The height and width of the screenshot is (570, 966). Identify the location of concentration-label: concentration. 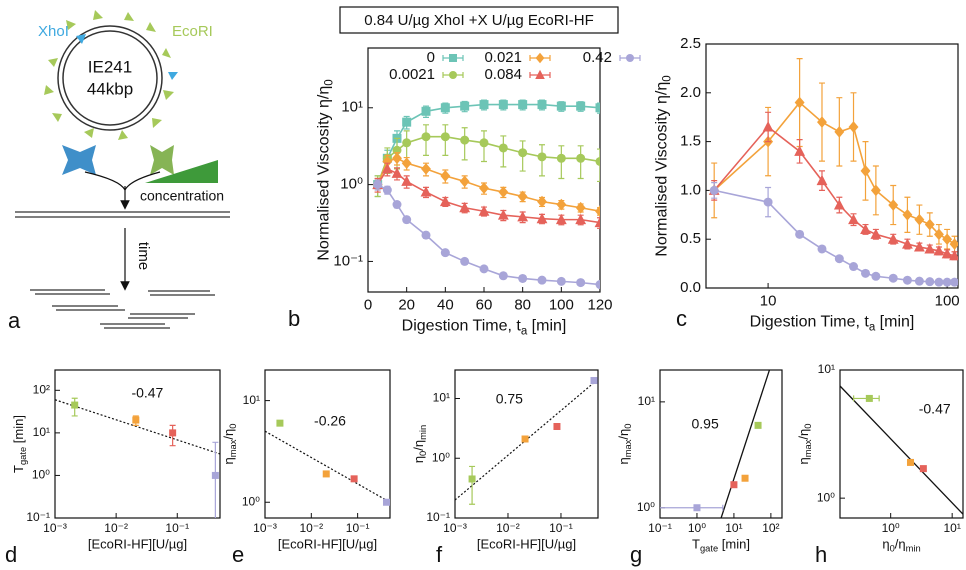
(182, 196).